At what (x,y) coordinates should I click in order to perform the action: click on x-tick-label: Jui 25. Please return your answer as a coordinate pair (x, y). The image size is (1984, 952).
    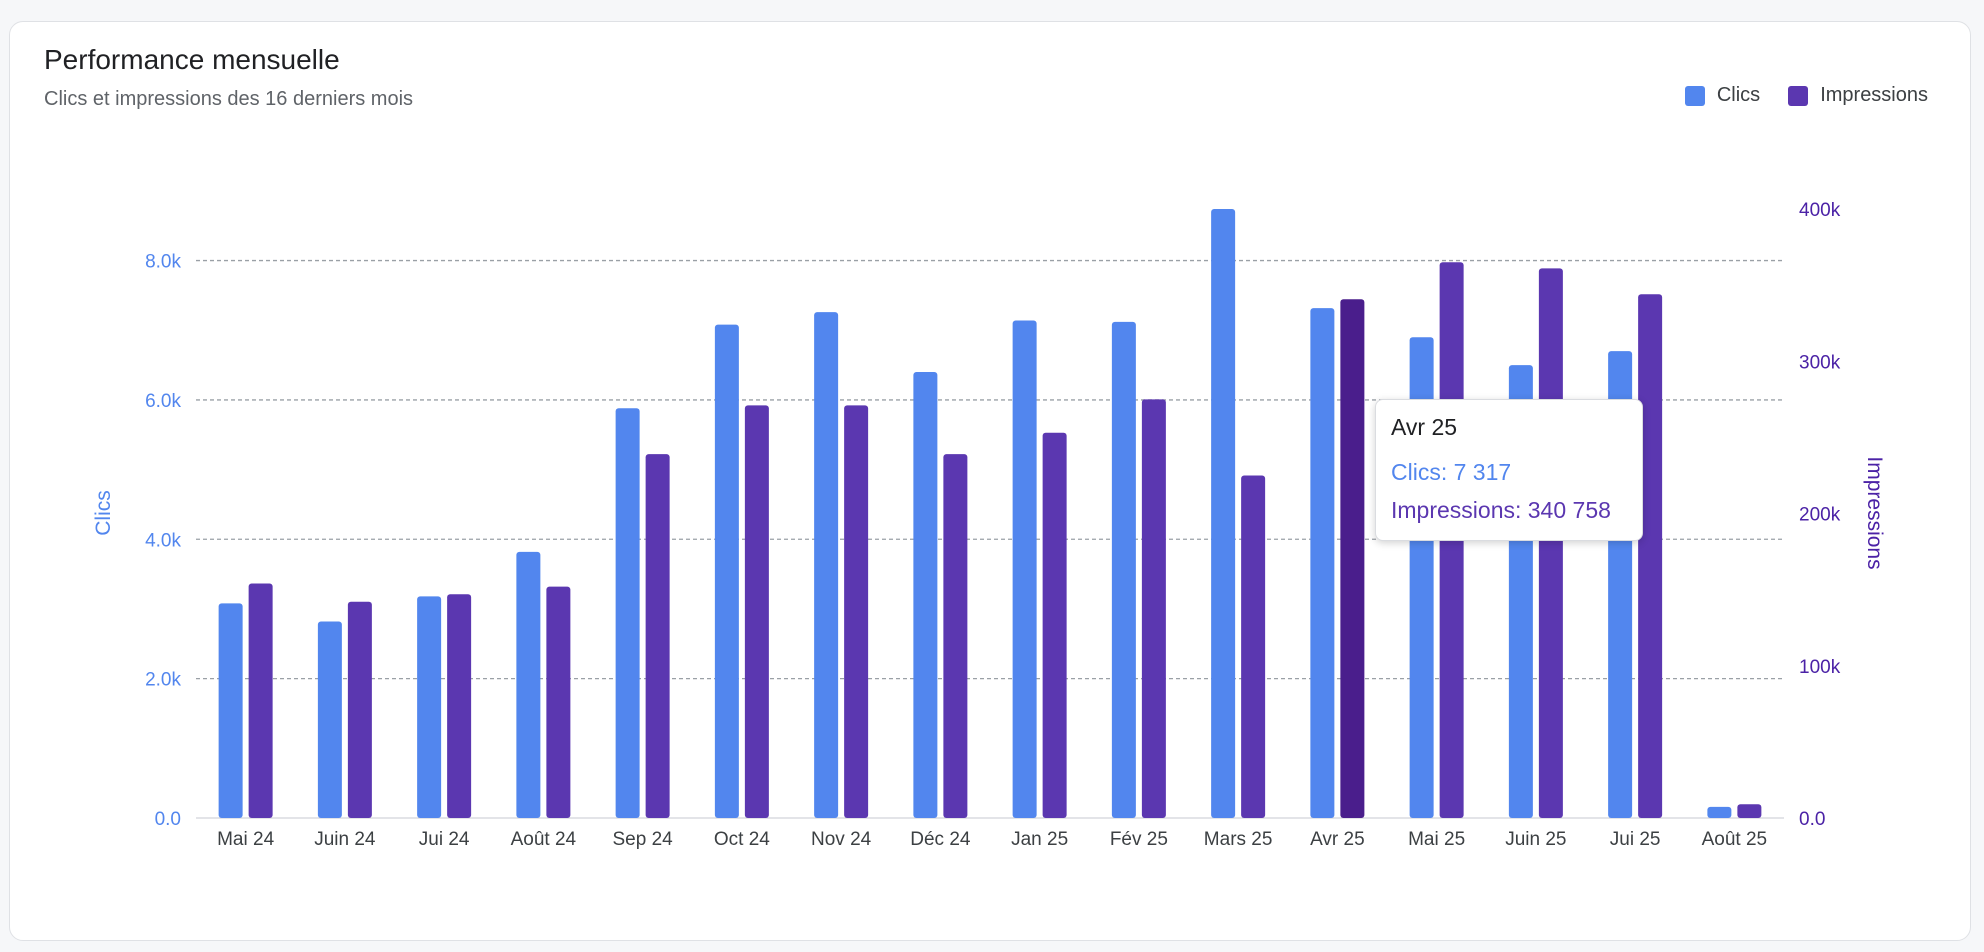
    Looking at the image, I should click on (1635, 839).